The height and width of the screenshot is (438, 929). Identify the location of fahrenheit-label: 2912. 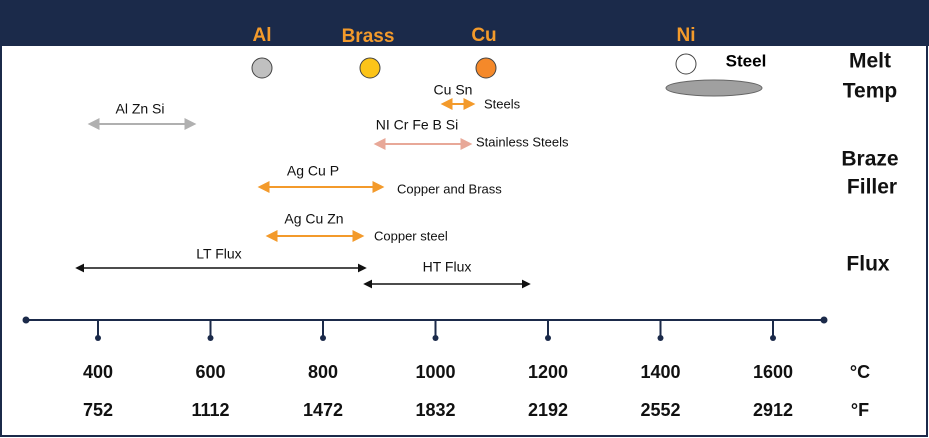
(773, 410).